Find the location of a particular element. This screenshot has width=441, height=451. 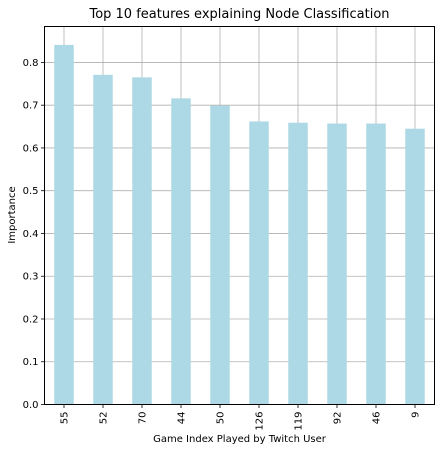

y-tick-label: 0.3 is located at coordinates (31, 277).